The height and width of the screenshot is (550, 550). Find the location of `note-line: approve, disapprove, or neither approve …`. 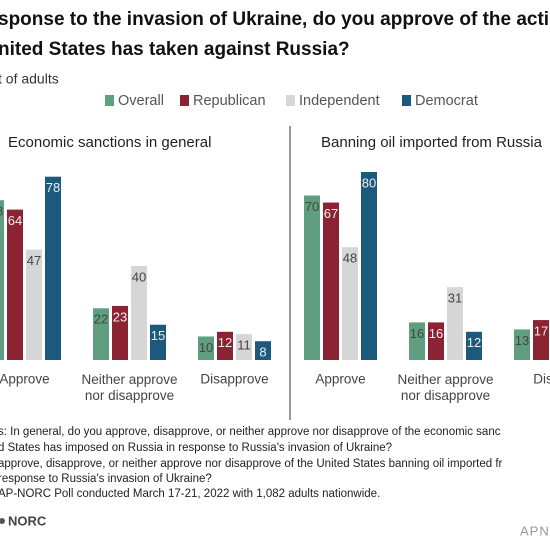

note-line: approve, disapprove, or neither approve … is located at coordinates (251, 464).